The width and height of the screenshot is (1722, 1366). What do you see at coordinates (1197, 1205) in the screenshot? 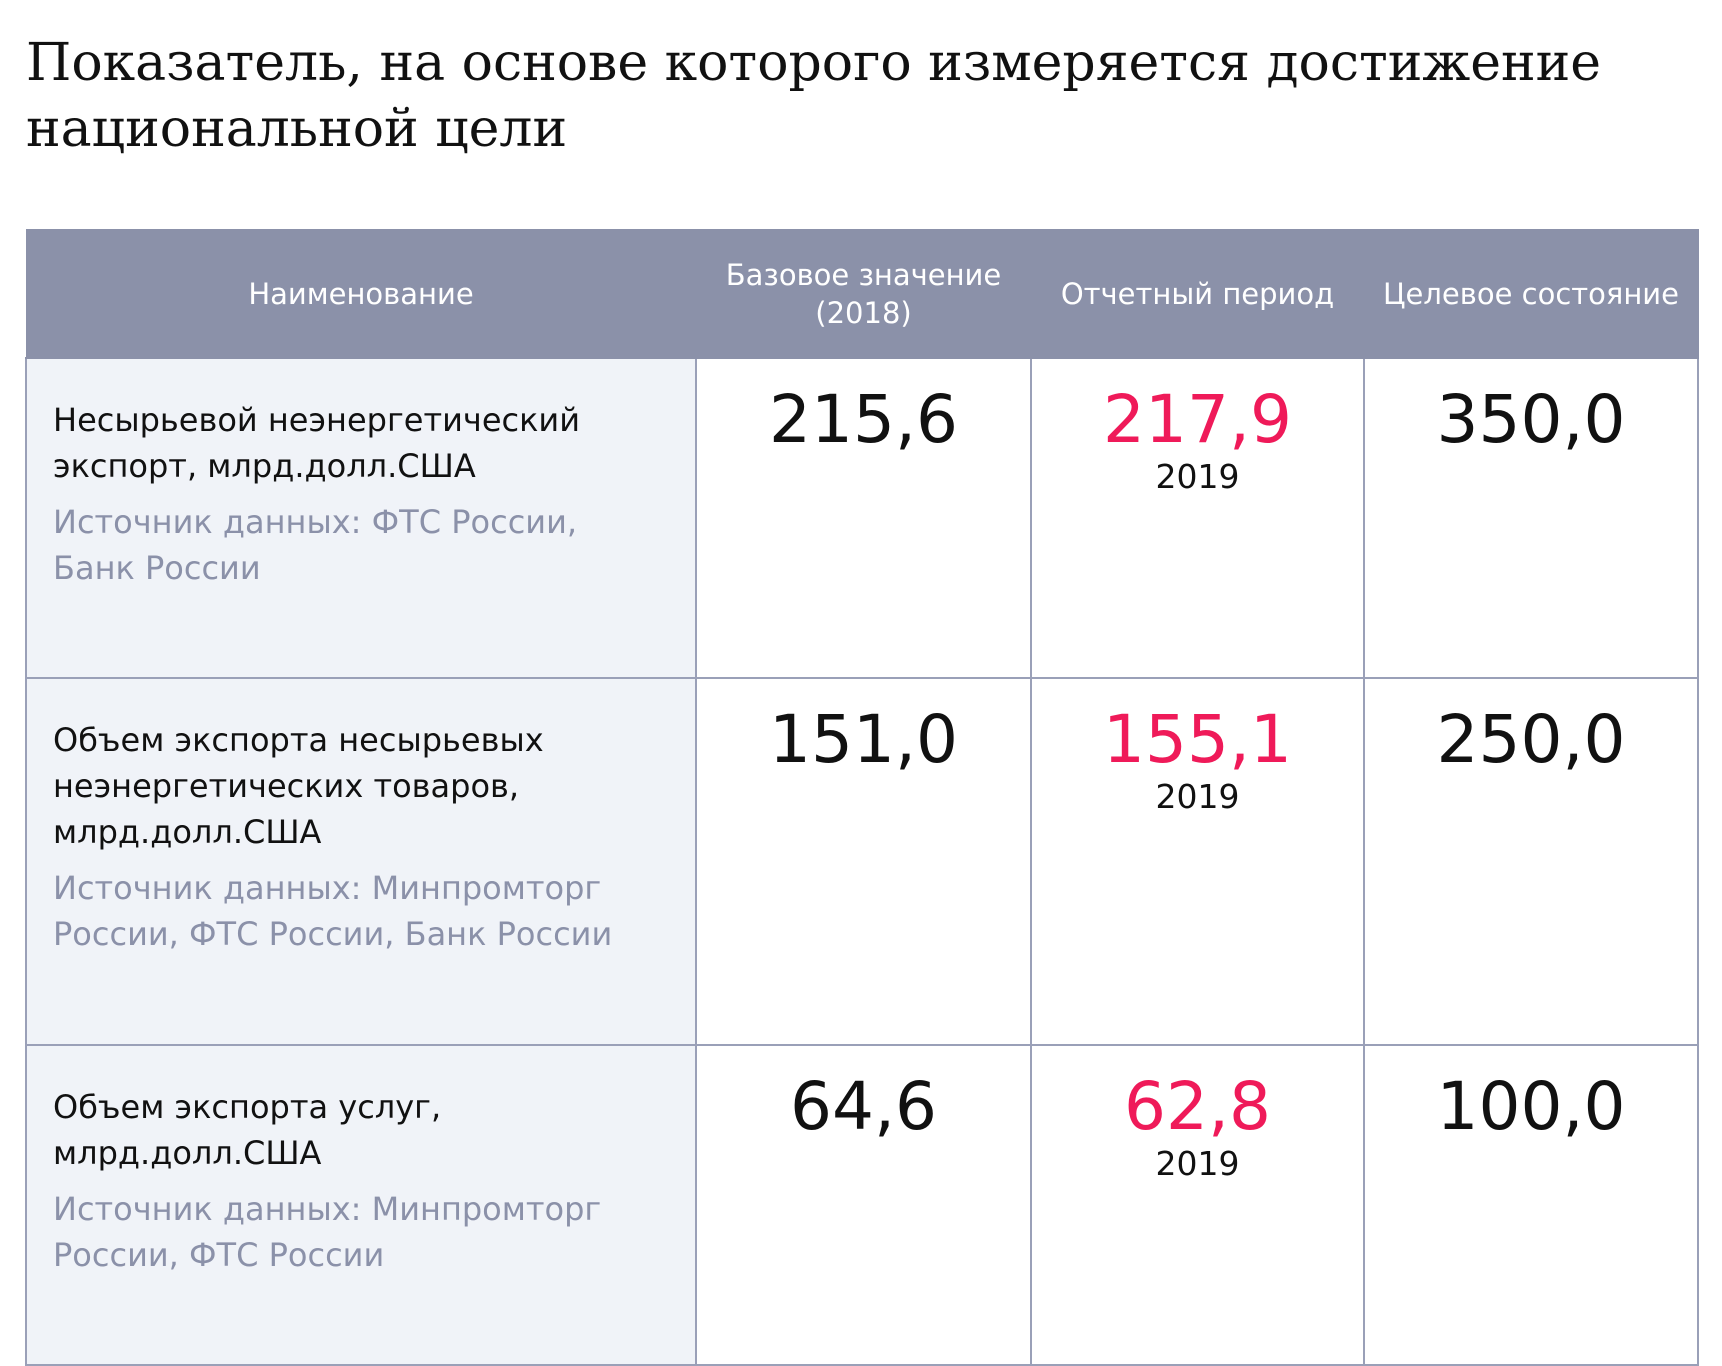
I see `period-value-cell: 62,8 2019` at bounding box center [1197, 1205].